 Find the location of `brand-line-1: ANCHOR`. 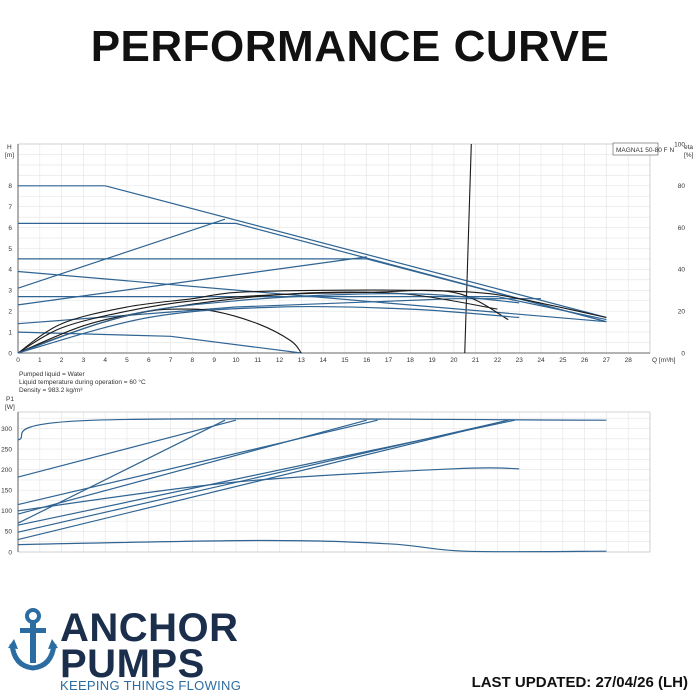

brand-line-1: ANCHOR is located at coordinates (149, 628).